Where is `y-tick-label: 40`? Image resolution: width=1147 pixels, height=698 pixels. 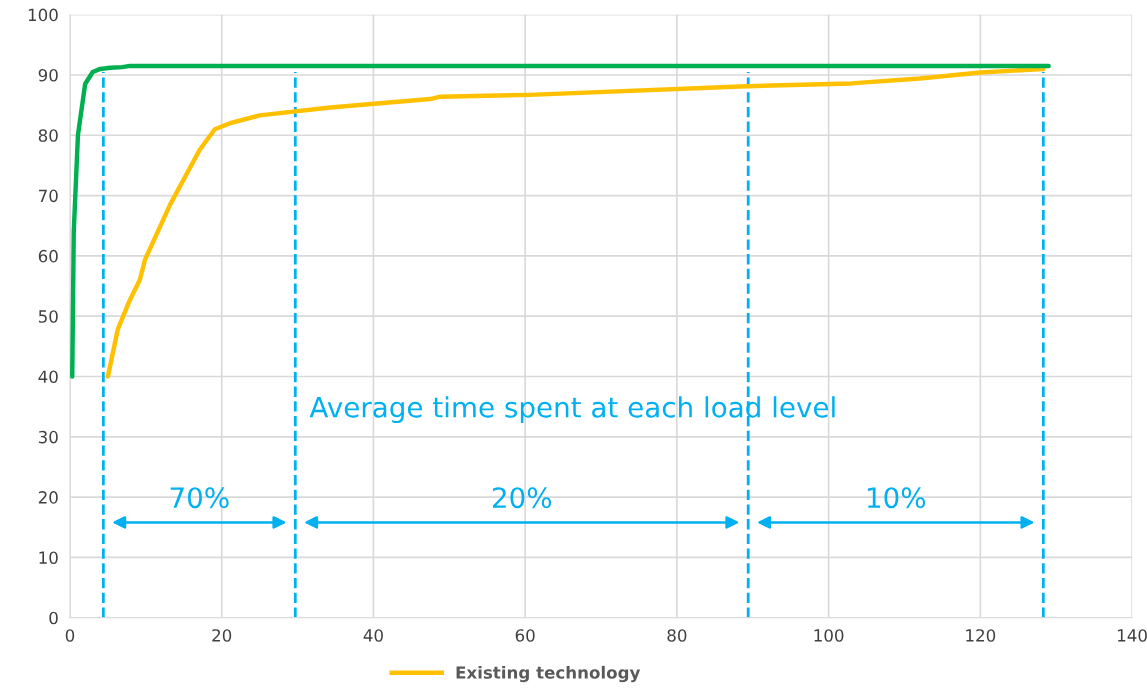
y-tick-label: 40 is located at coordinates (48, 377).